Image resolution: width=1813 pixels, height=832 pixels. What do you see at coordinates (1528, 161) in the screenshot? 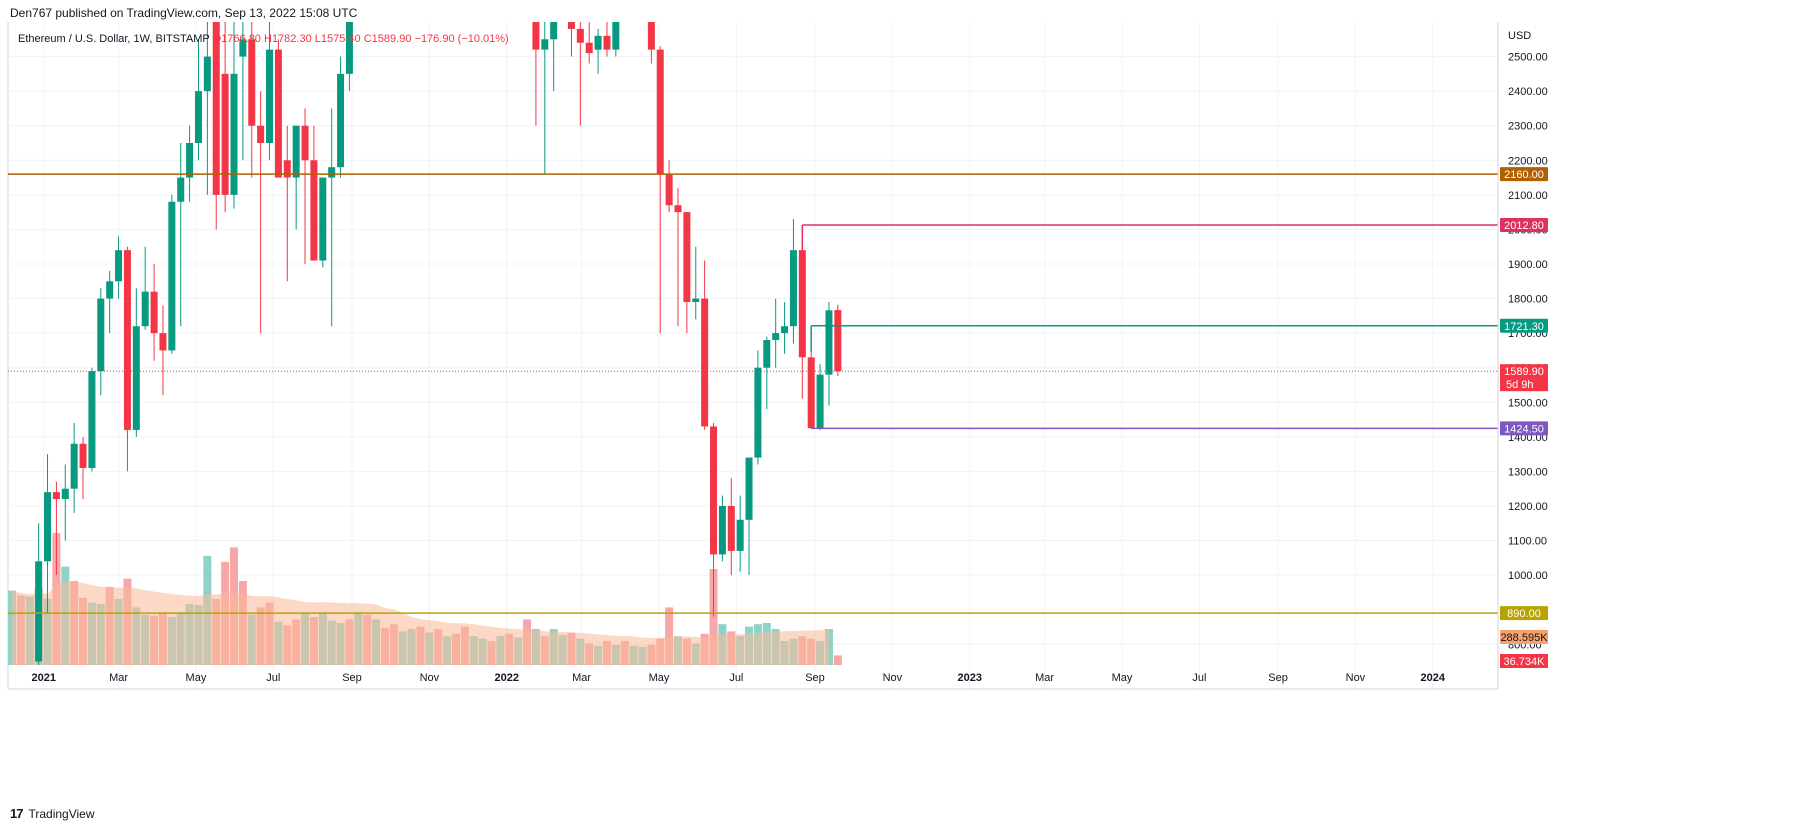
I see `y-tick-label: 2200.00` at bounding box center [1528, 161].